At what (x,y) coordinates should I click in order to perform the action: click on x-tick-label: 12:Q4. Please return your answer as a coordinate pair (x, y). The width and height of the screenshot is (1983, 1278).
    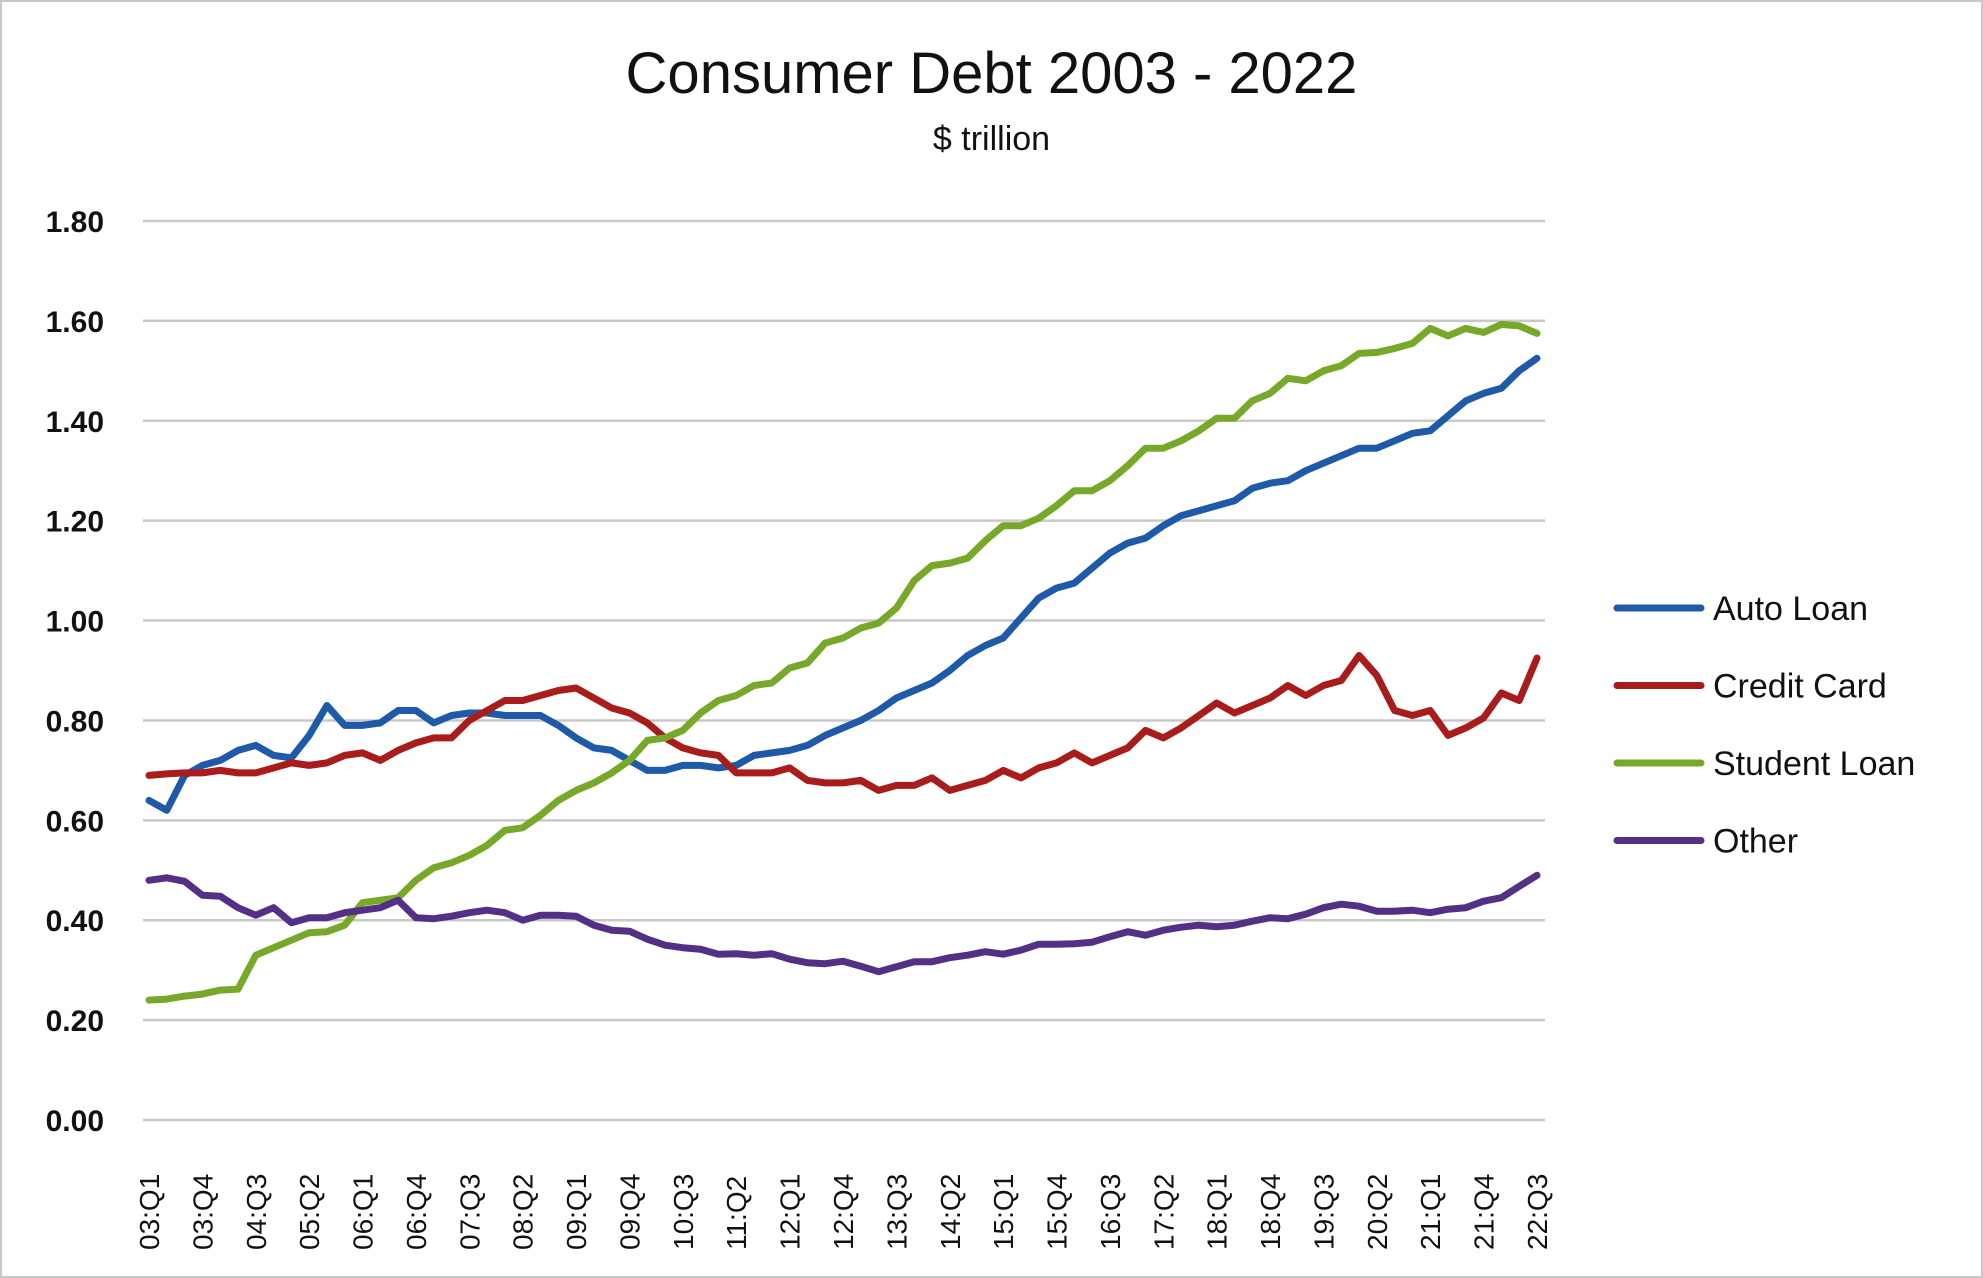
    Looking at the image, I should click on (843, 1212).